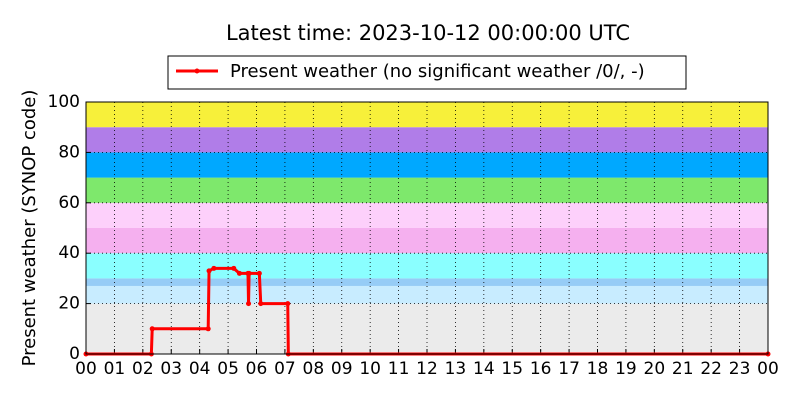  I want to click on legend-box, so click(427, 72).